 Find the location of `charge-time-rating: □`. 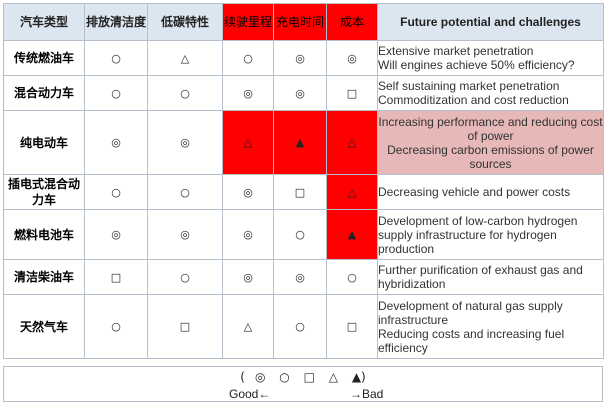

charge-time-rating: □ is located at coordinates (300, 192).